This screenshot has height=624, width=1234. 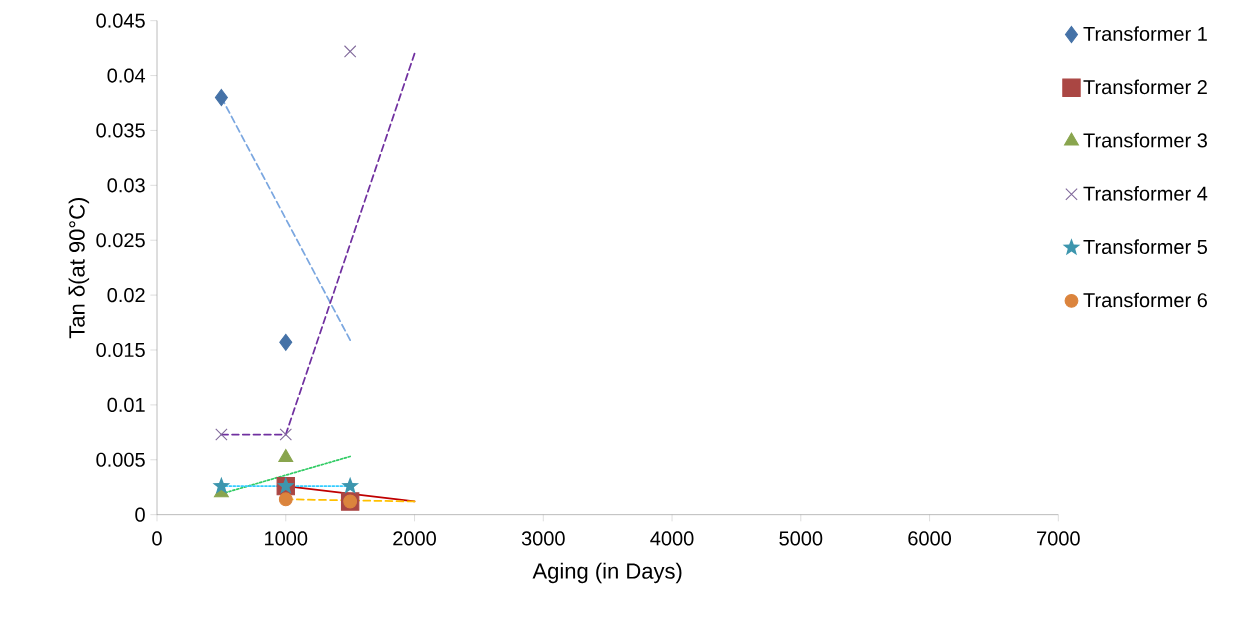 I want to click on x-tick-label: 4000, so click(x=672, y=538).